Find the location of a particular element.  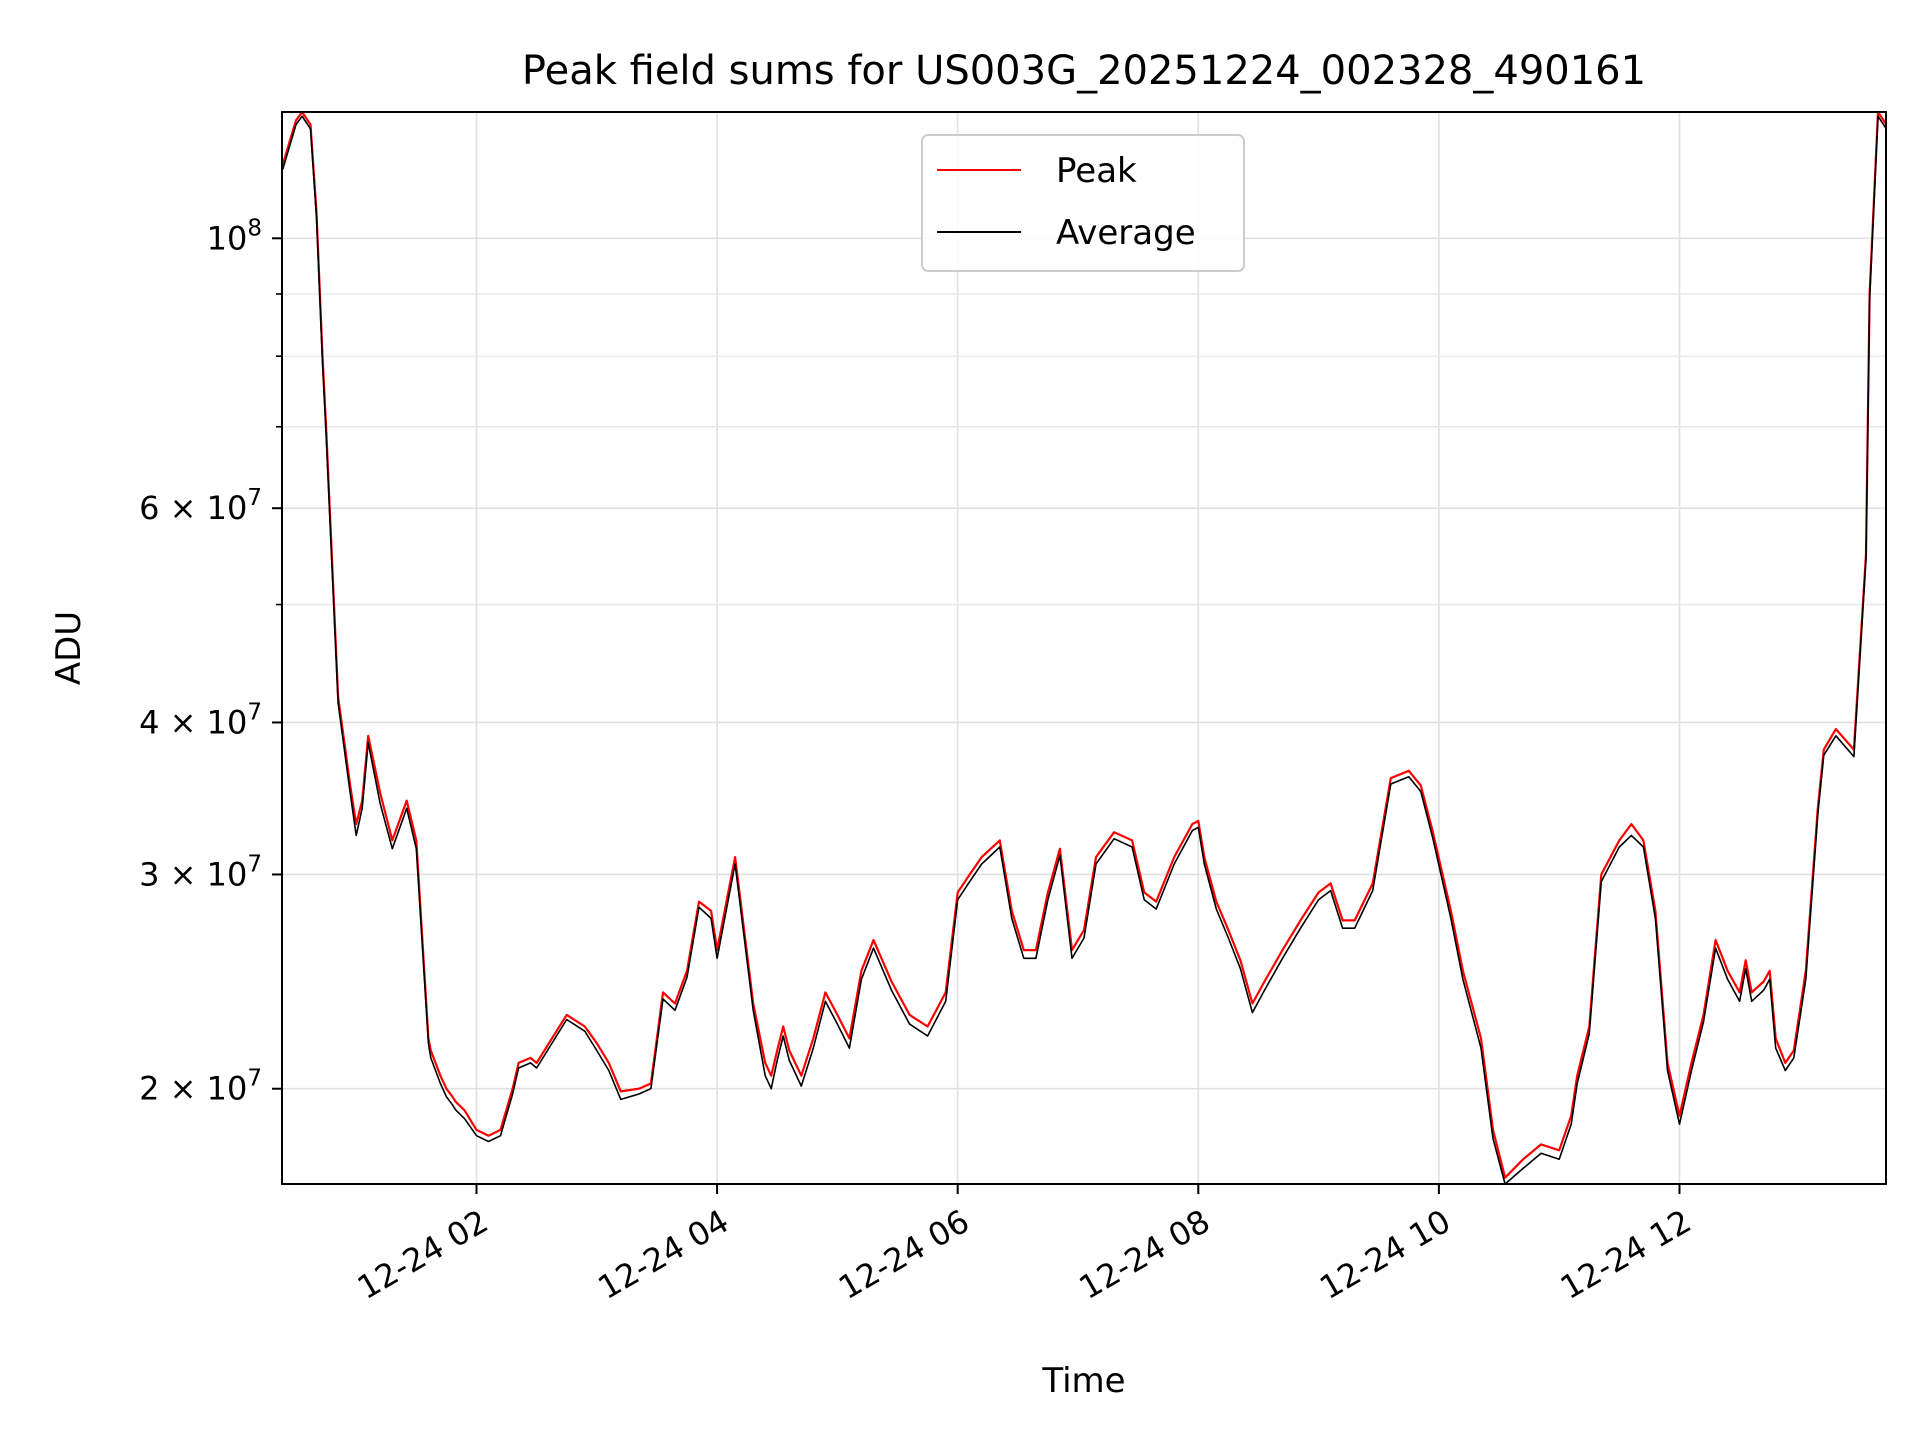

y-tick-label: 108 is located at coordinates (234, 236).